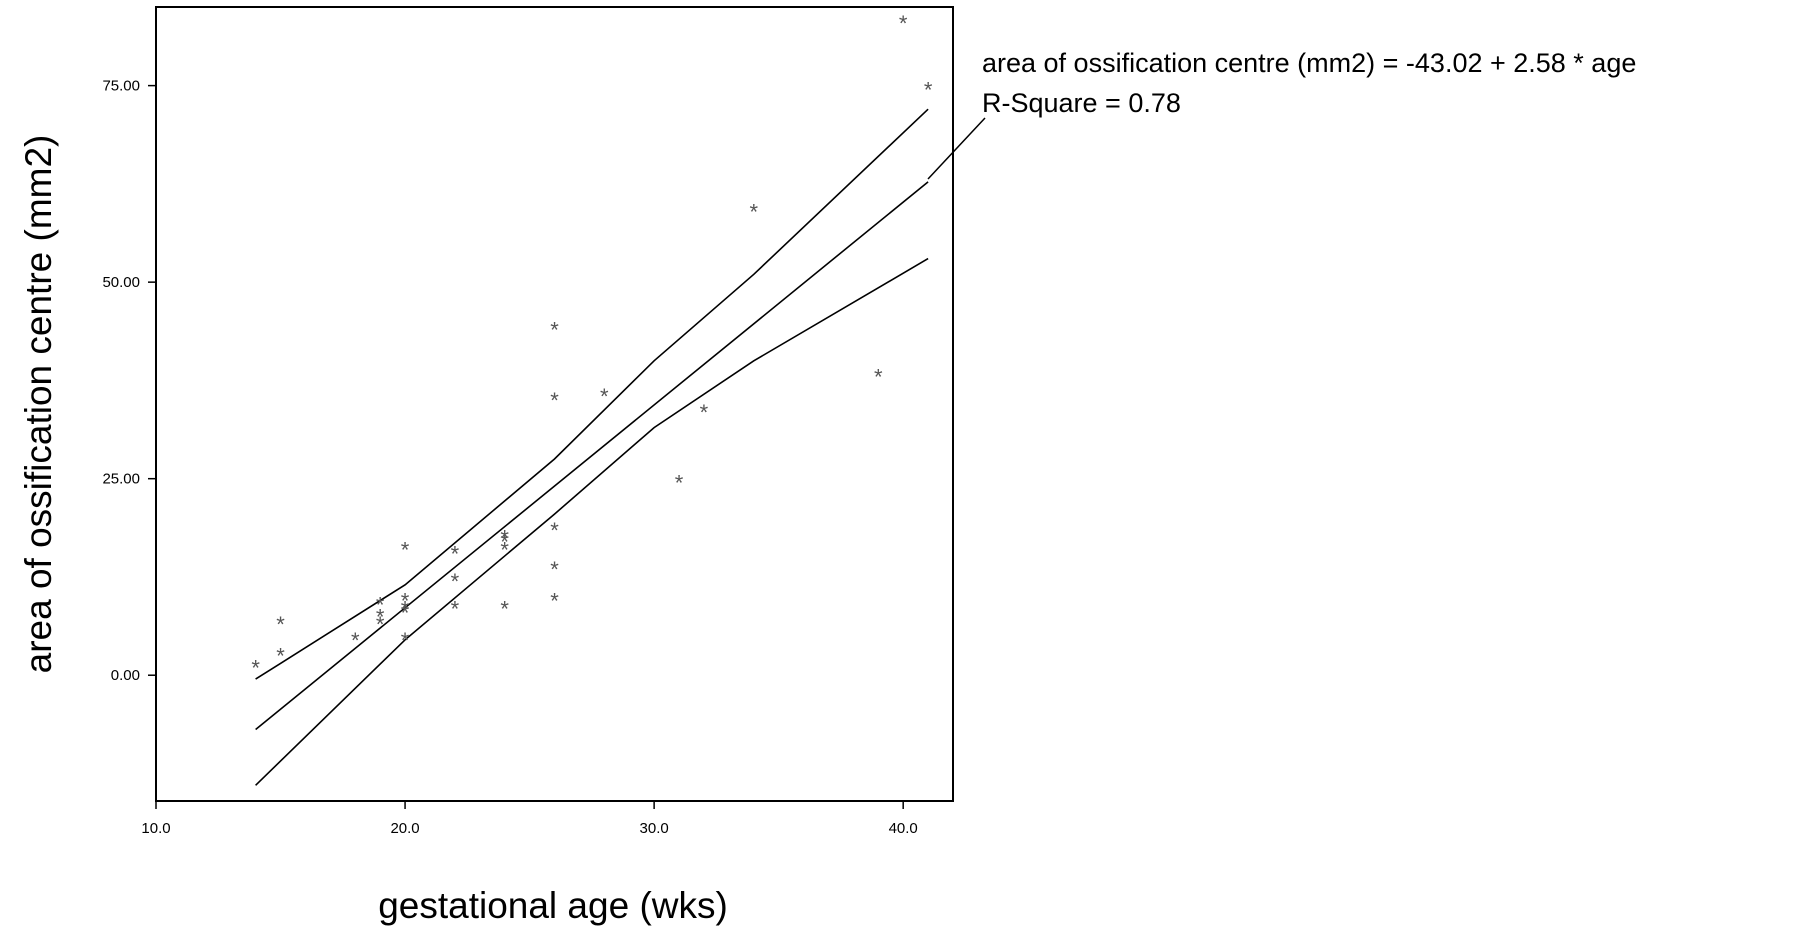 Image resolution: width=1800 pixels, height=936 pixels. Describe the element at coordinates (553, 905) in the screenshot. I see `x-axis-title: gestational age (wks)` at that location.